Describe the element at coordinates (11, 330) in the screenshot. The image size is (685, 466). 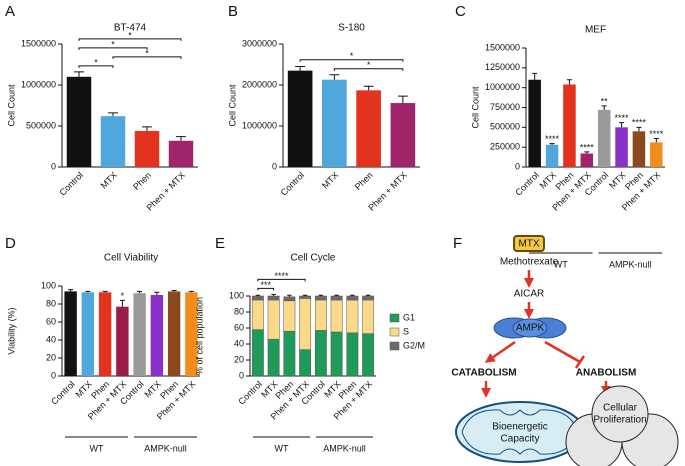
I see `y-axis-label: Viability (%)` at that location.